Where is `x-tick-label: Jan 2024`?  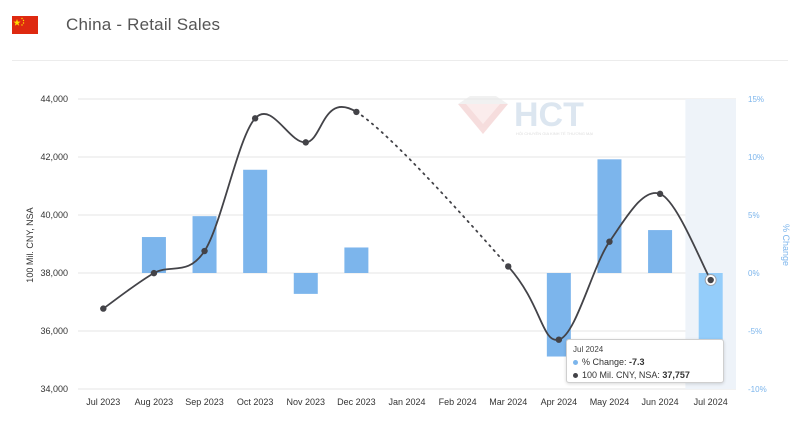
x-tick-label: Jan 2024 is located at coordinates (406, 402).